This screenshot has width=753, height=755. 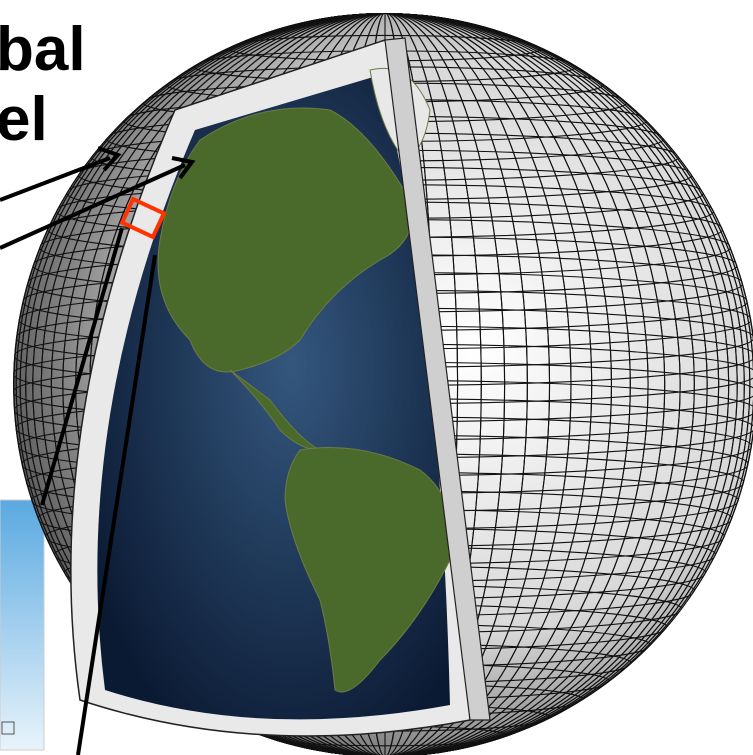 I want to click on side-panel, so click(x=22, y=625).